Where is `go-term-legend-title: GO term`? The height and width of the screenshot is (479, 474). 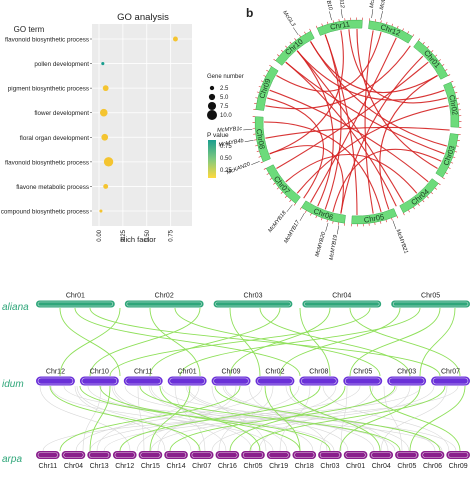 go-term-legend-title: GO term is located at coordinates (29, 29).